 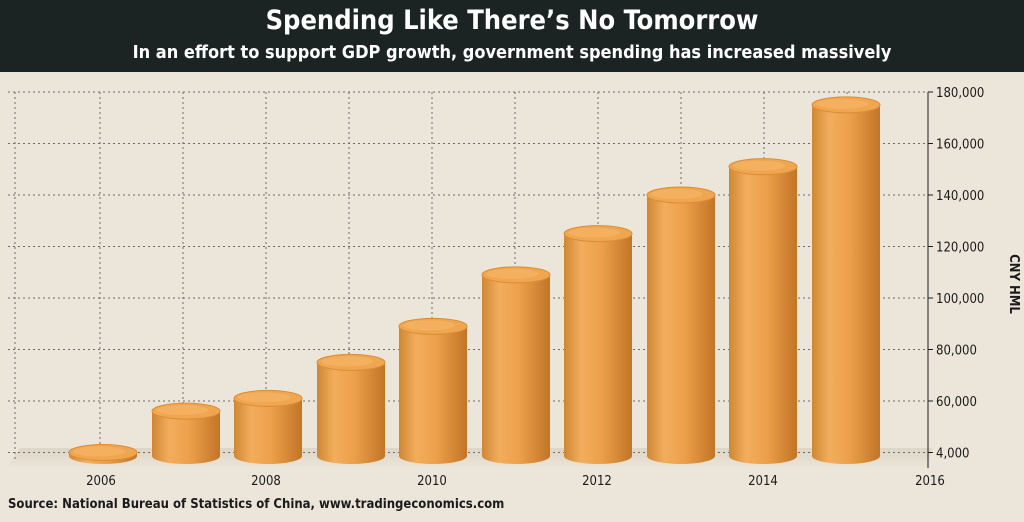 I want to click on x-tick-label: 2012, so click(x=597, y=481).